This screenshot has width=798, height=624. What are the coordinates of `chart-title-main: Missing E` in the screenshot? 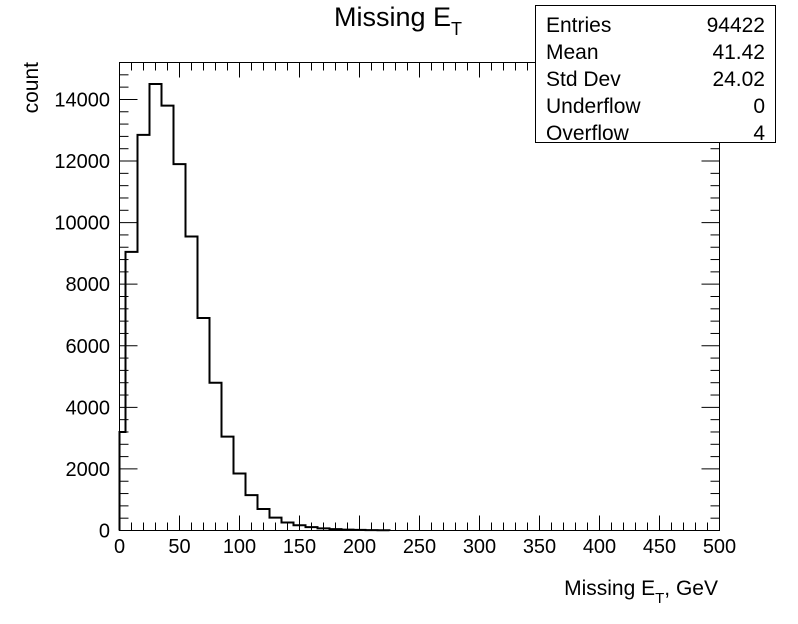 It's located at (392, 17).